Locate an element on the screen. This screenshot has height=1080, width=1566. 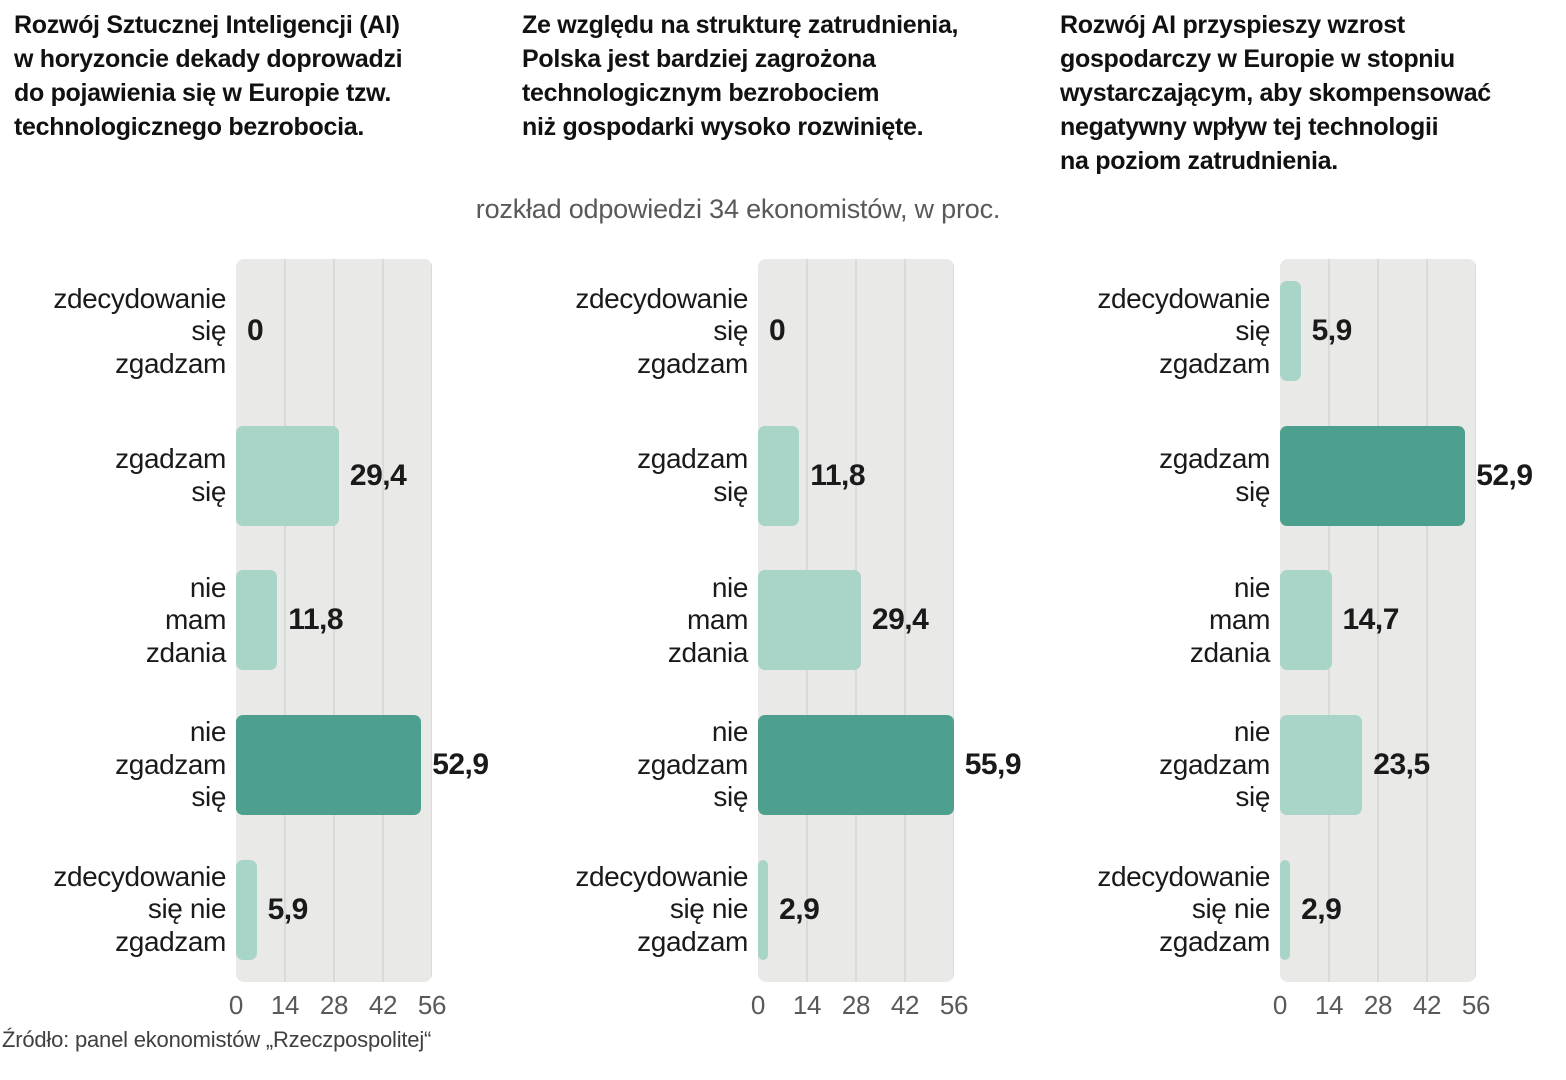
chart-row: zdecydowanie się zgadzam 5,9 is located at coordinates (1305, 331).